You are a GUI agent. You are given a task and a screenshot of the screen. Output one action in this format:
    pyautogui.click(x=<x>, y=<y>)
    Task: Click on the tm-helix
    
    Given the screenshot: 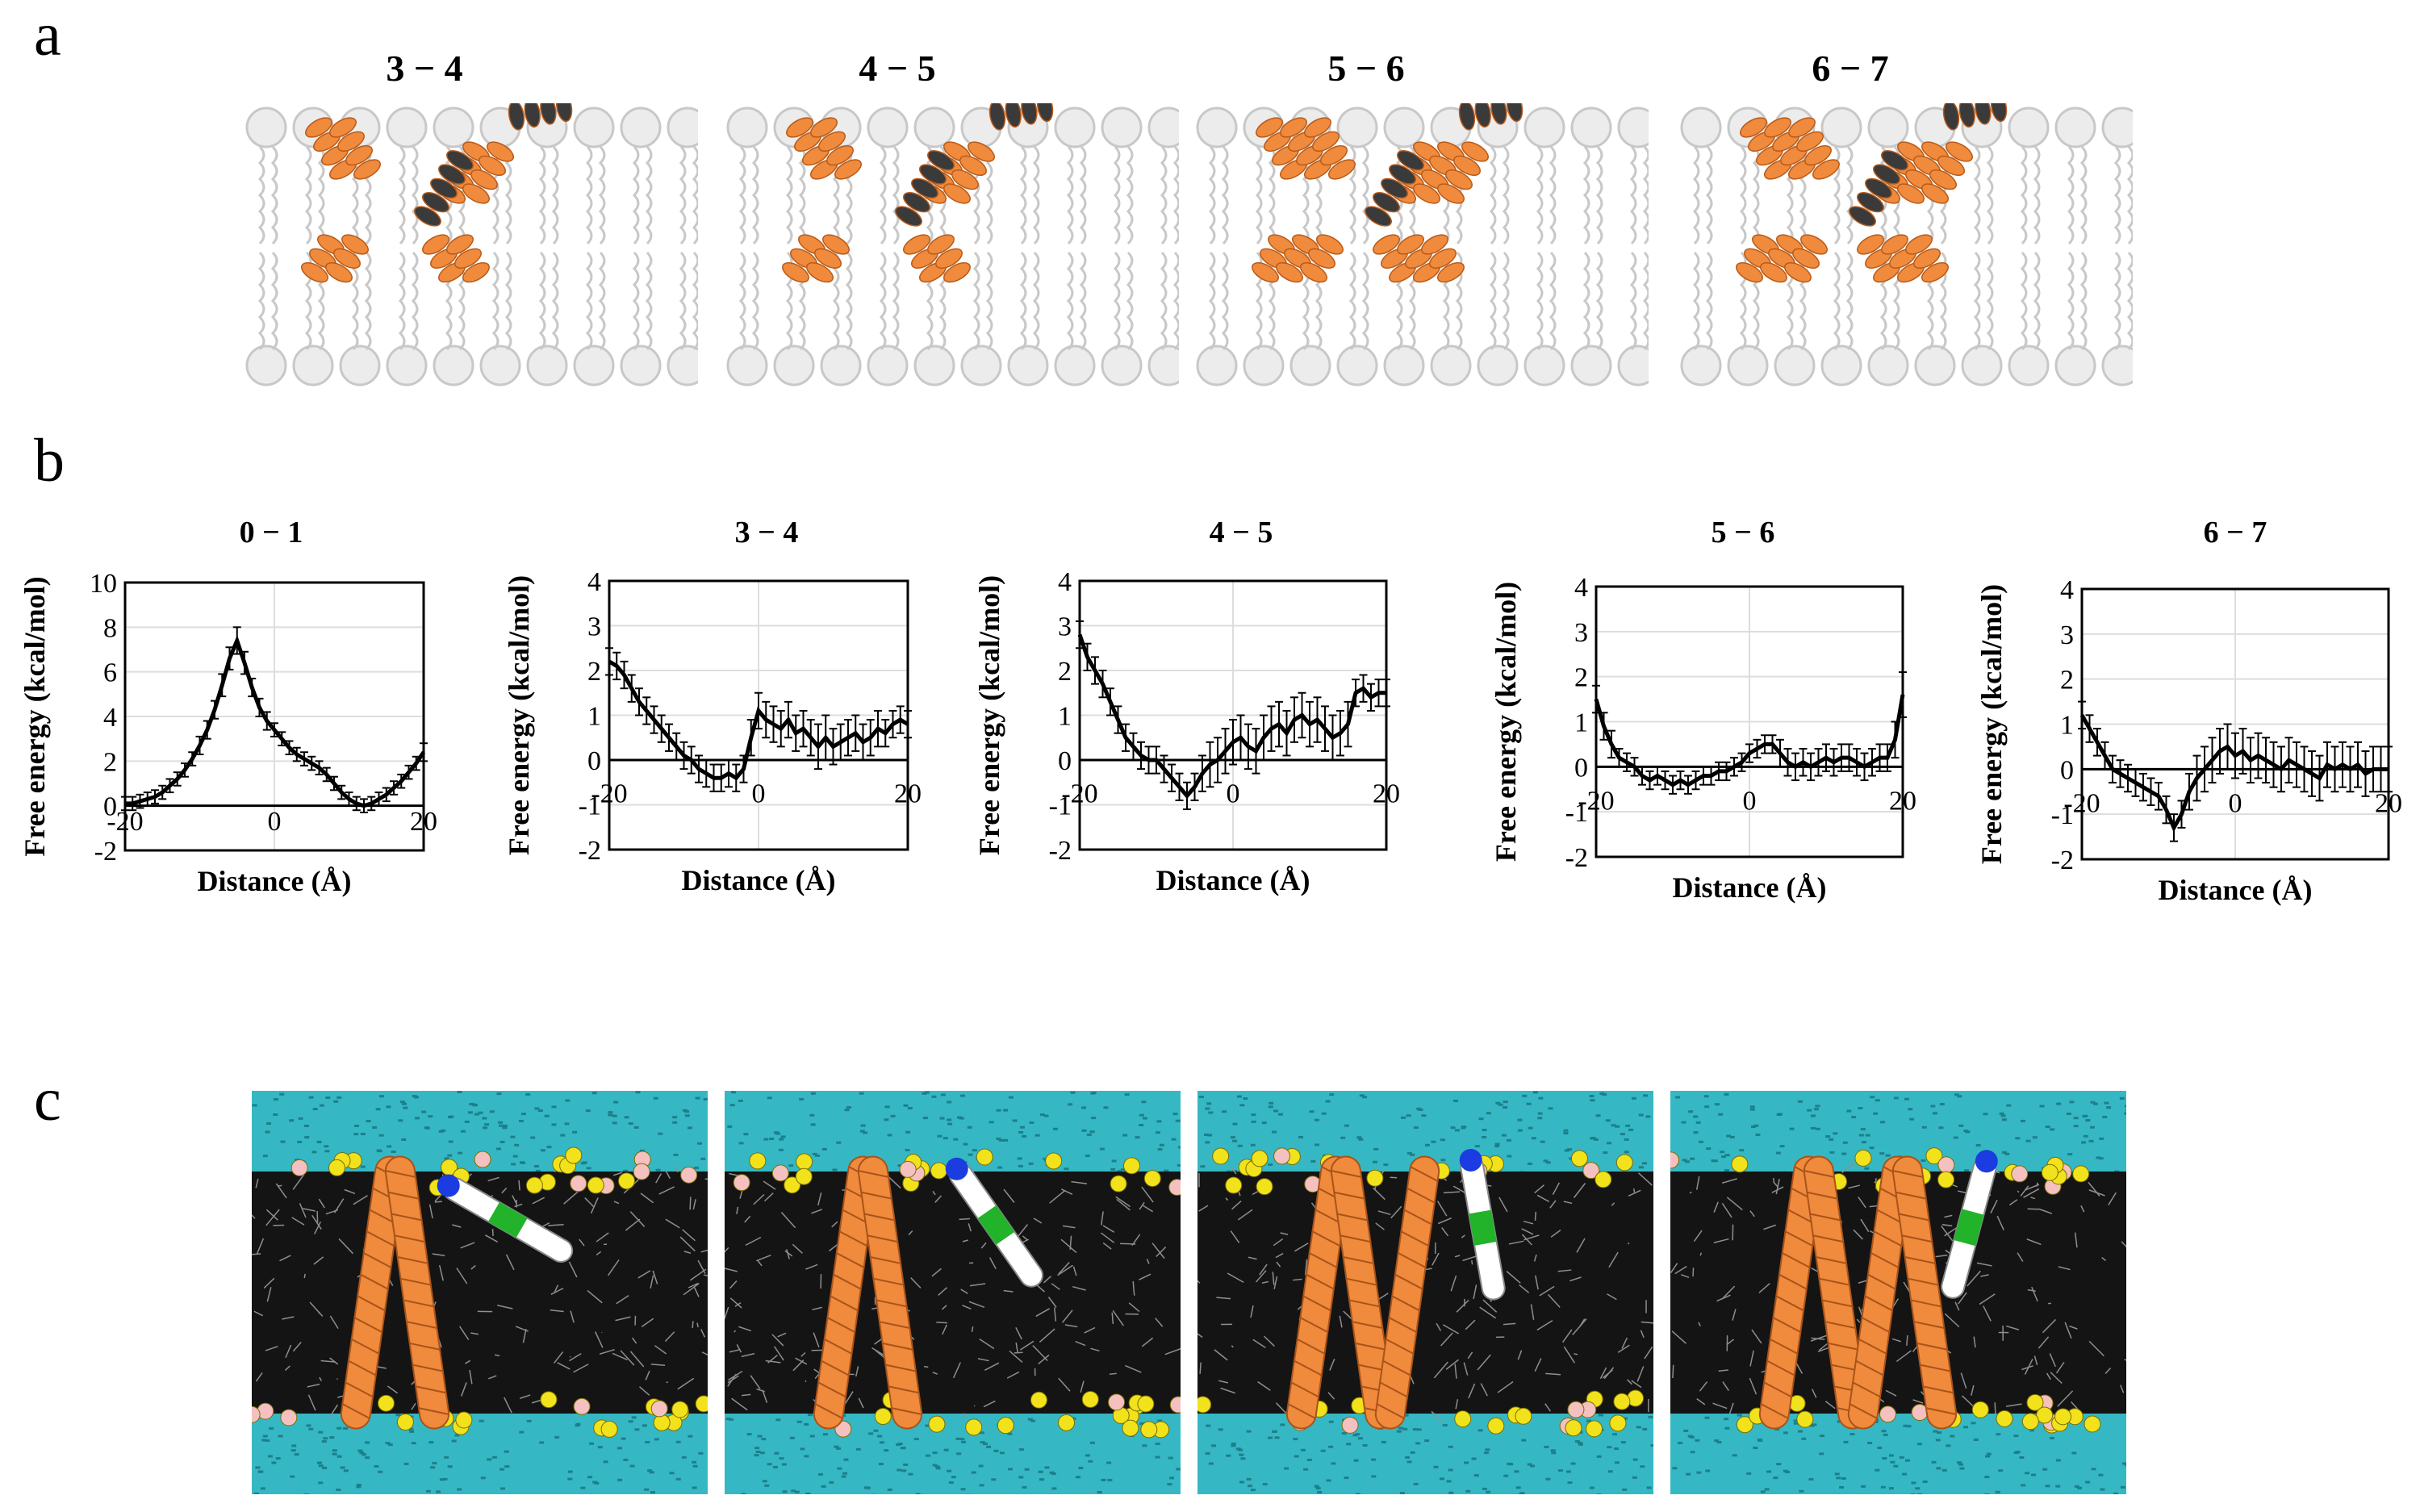 What is the action you would take?
    pyautogui.click(x=1947, y=172)
    